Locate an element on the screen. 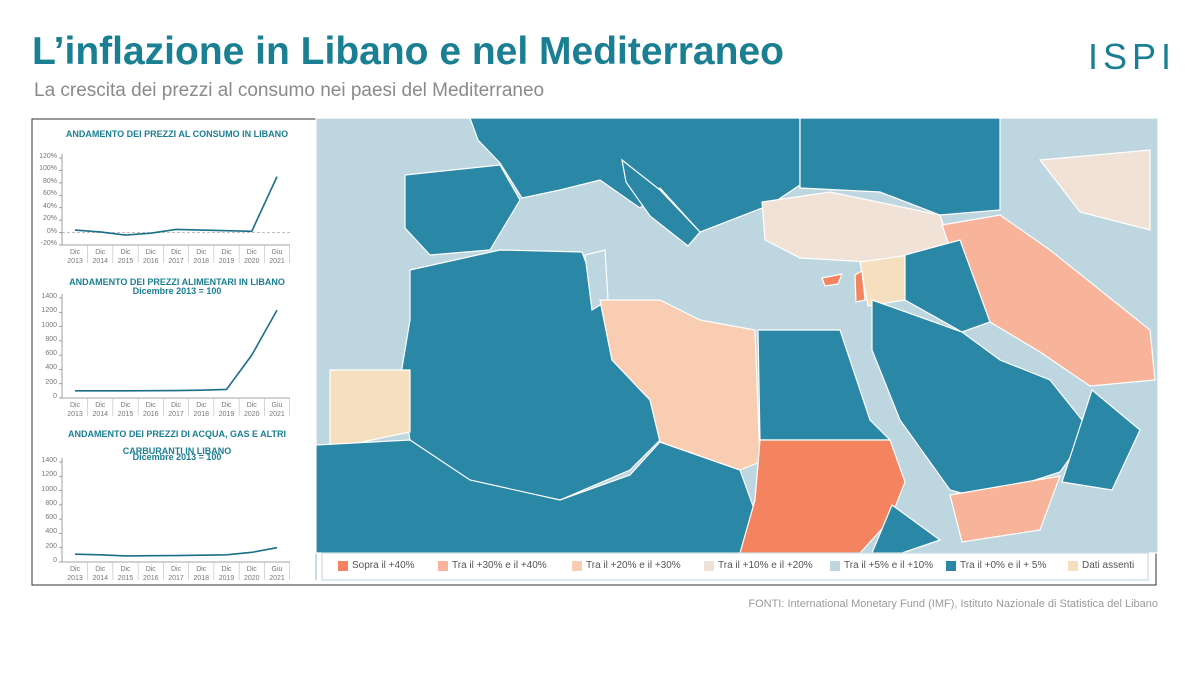  logo: ISPI is located at coordinates (1132, 56).